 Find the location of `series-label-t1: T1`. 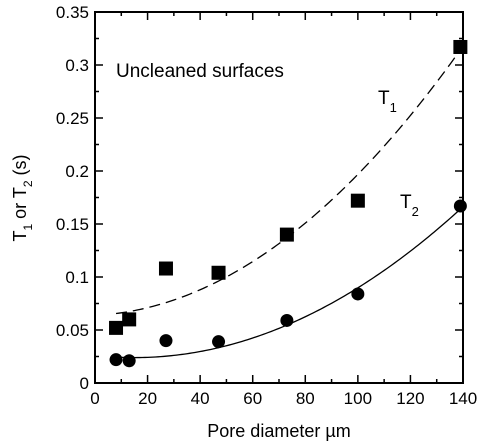

series-label-t1: T1 is located at coordinates (387, 101).